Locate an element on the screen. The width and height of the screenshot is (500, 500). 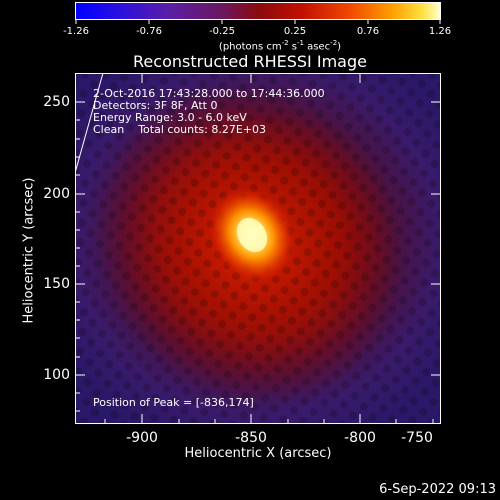
colorbar-tick: 0.25 is located at coordinates (295, 31).